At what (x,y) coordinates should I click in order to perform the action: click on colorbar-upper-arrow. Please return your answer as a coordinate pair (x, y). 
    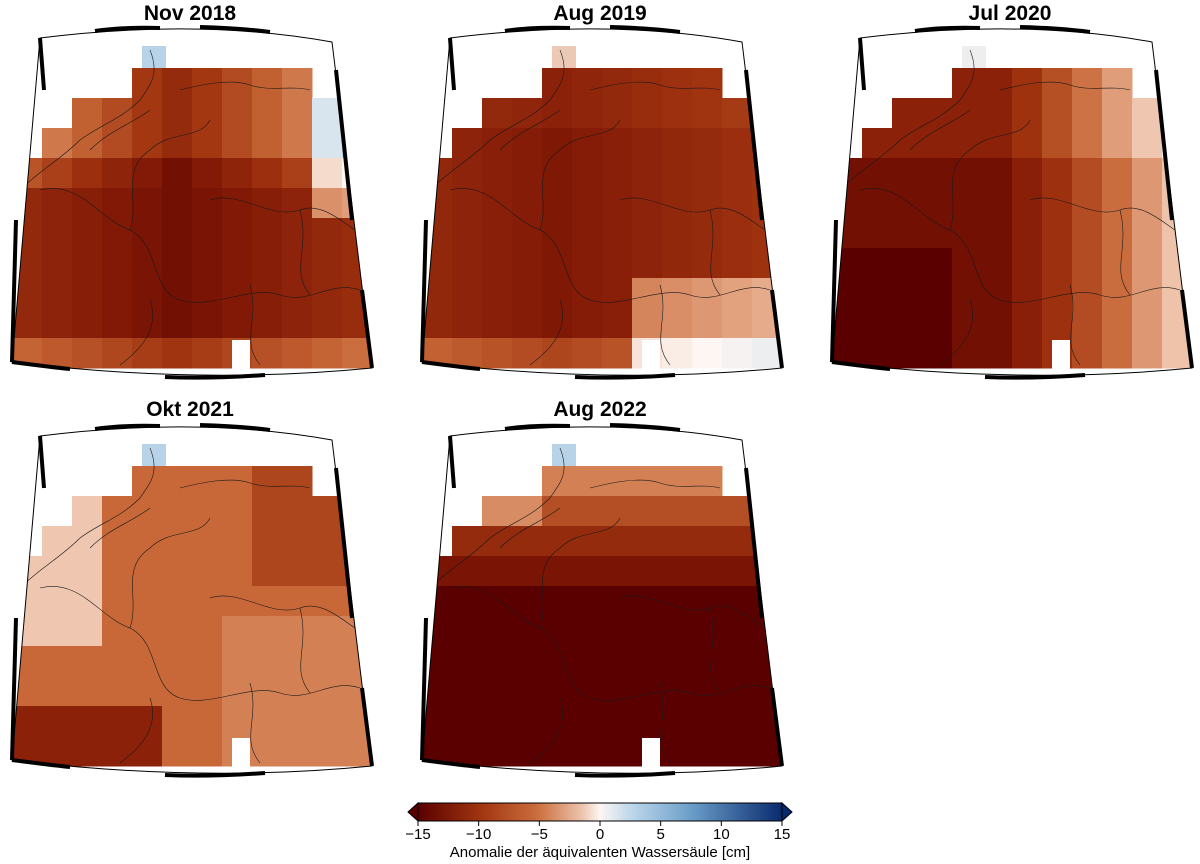
    Looking at the image, I should click on (787, 812).